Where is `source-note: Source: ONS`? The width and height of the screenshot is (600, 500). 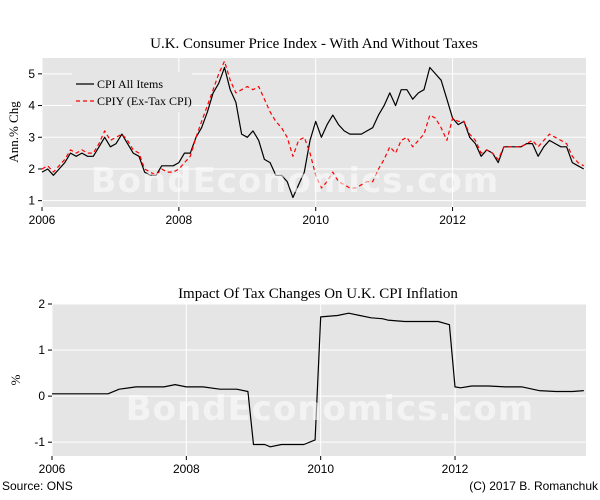
source-note: Source: ONS is located at coordinates (37, 486).